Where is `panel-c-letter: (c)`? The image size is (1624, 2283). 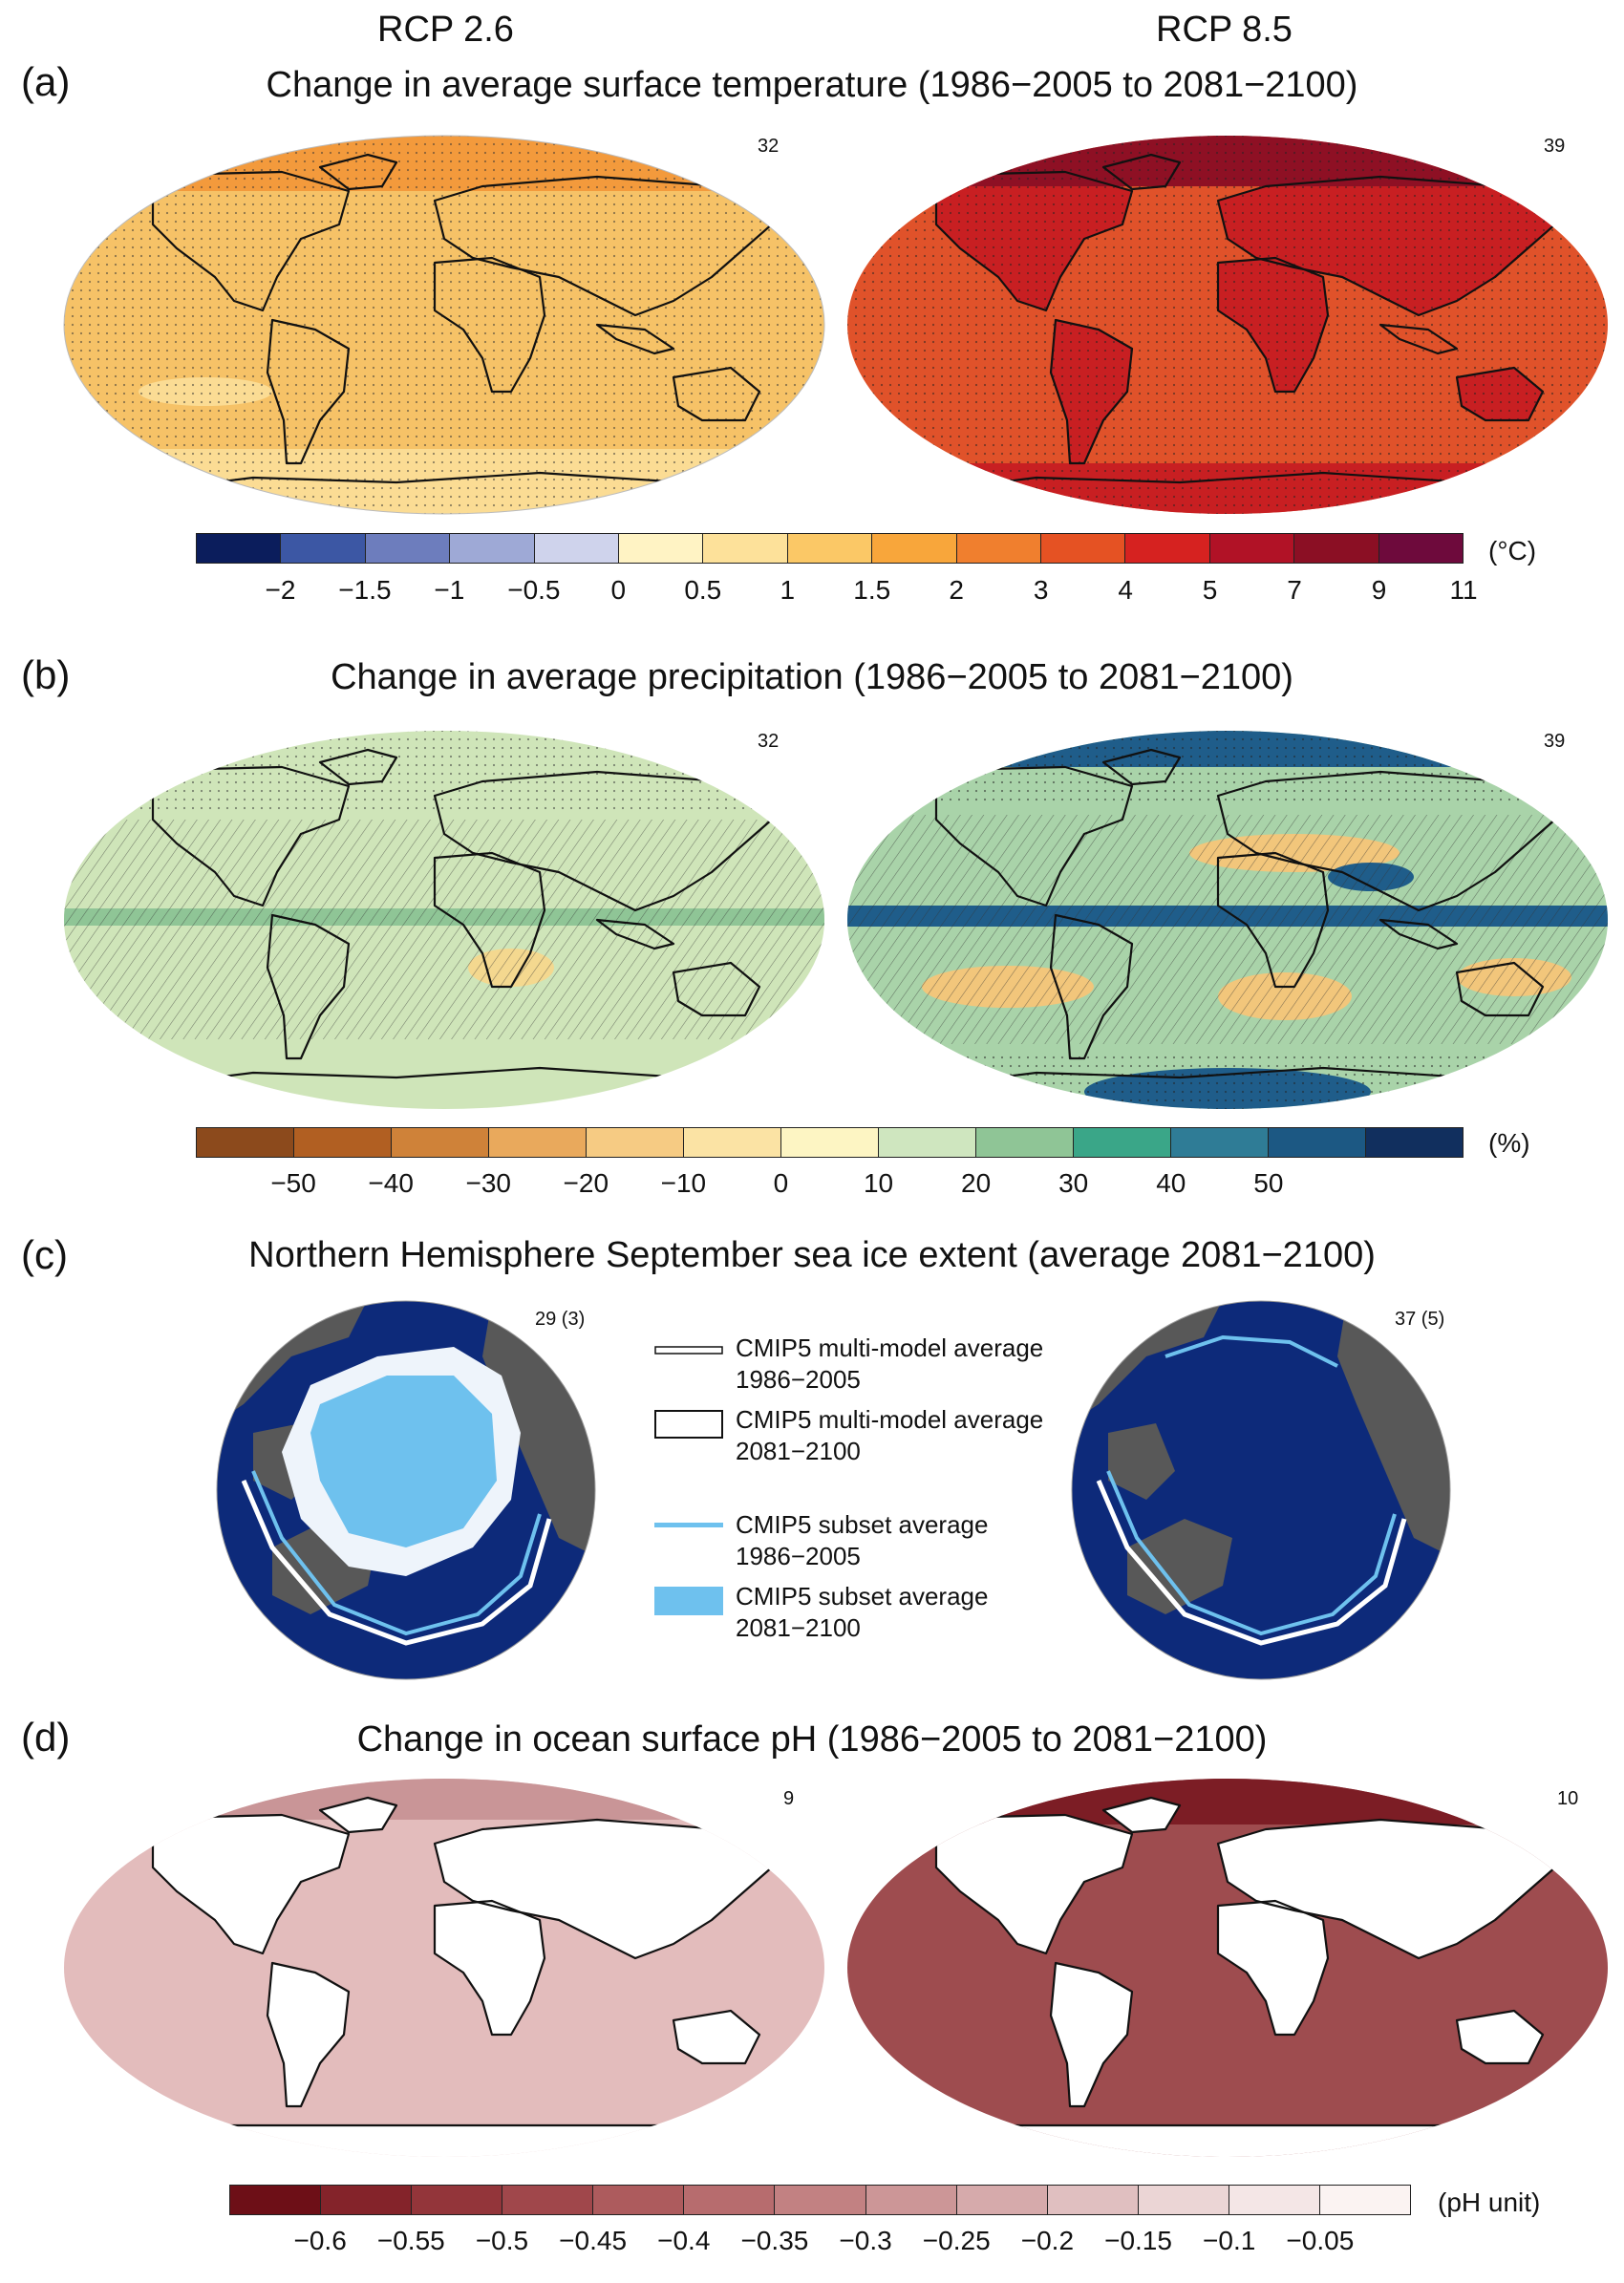
panel-c-letter: (c) is located at coordinates (45, 1255).